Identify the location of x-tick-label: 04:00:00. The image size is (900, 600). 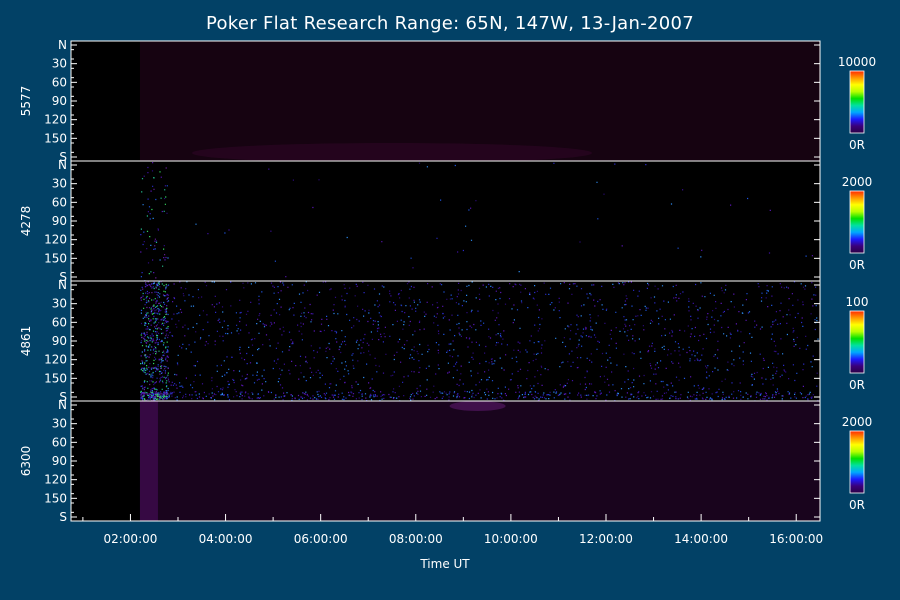
(226, 539).